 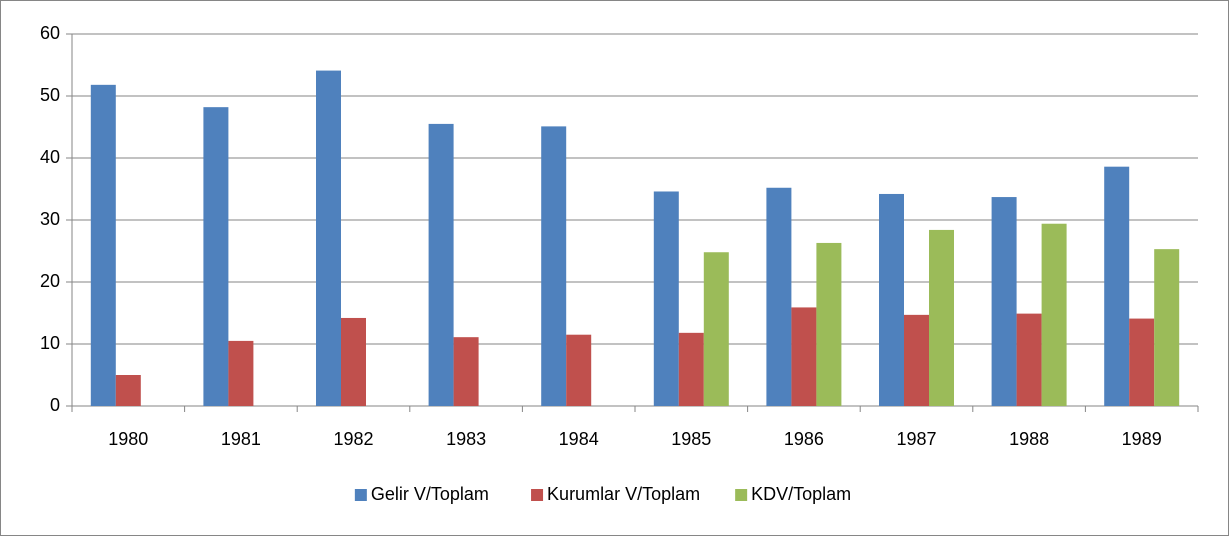 What do you see at coordinates (50, 219) in the screenshot?
I see `y-tick-label: 30` at bounding box center [50, 219].